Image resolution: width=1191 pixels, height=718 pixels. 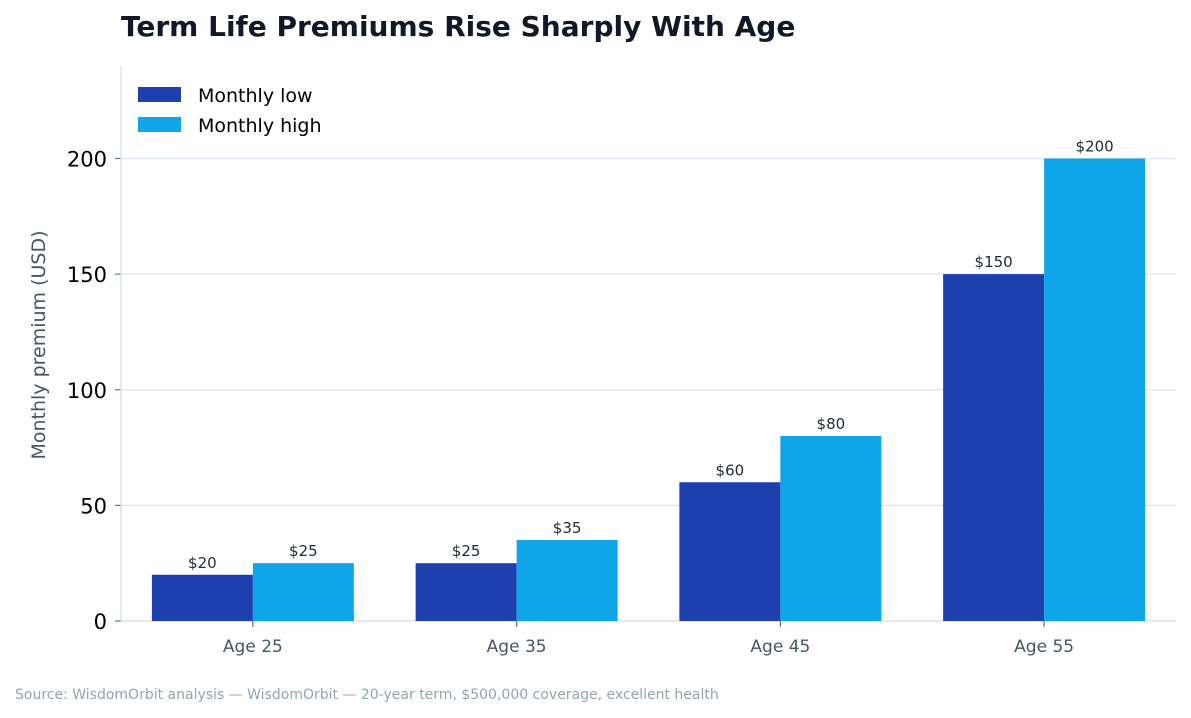 I want to click on legend-label: Monthly high, so click(x=260, y=126).